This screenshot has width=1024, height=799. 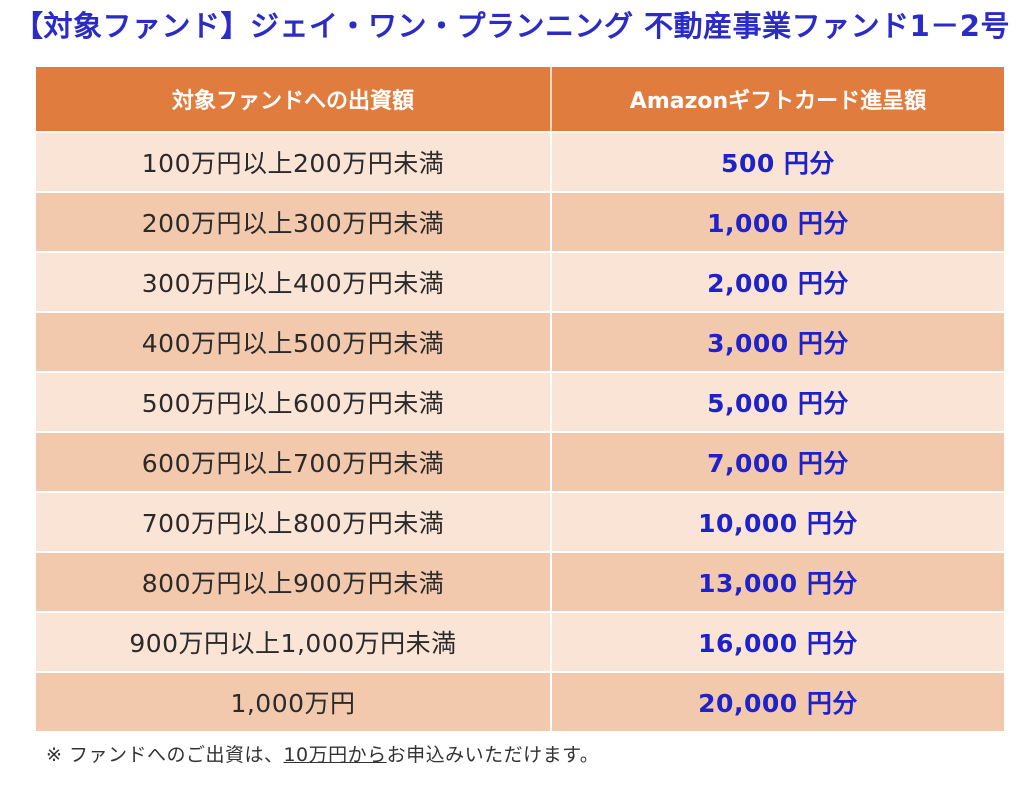 I want to click on header-investment-amount: 対象ファンドへの出資額, so click(x=294, y=100).